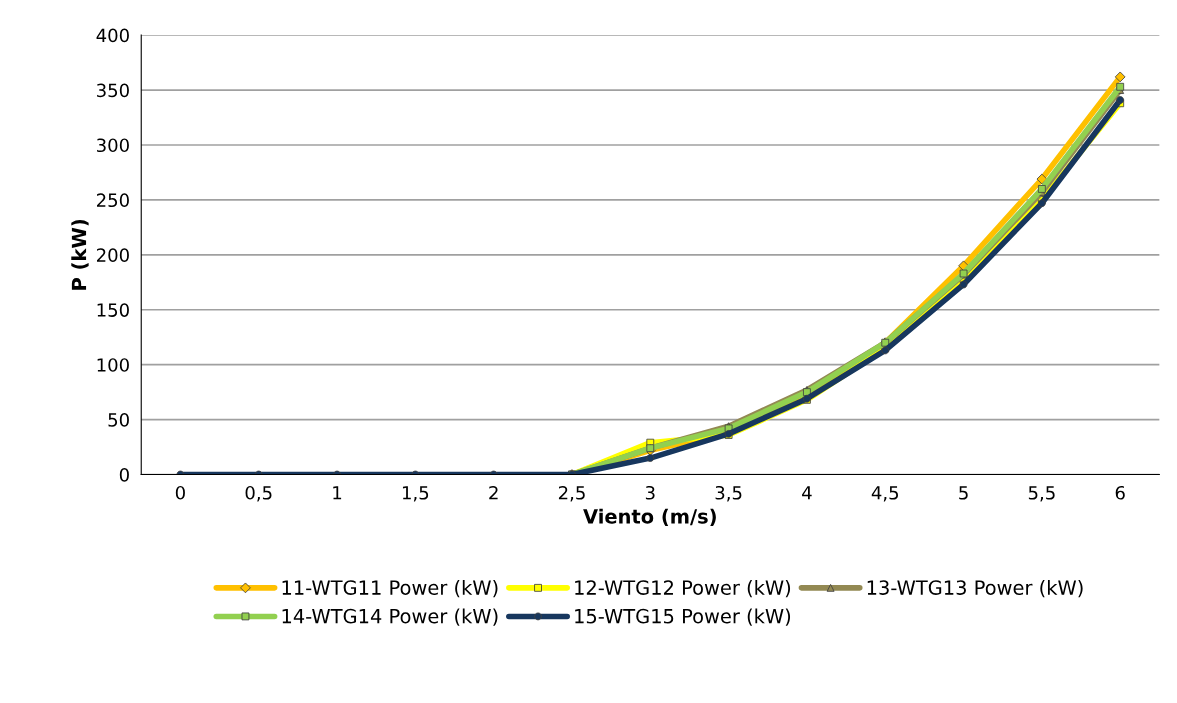 The height and width of the screenshot is (703, 1177). Describe the element at coordinates (975, 588) in the screenshot. I see `legend-label: 13-WTG13 Power (kW)` at that location.